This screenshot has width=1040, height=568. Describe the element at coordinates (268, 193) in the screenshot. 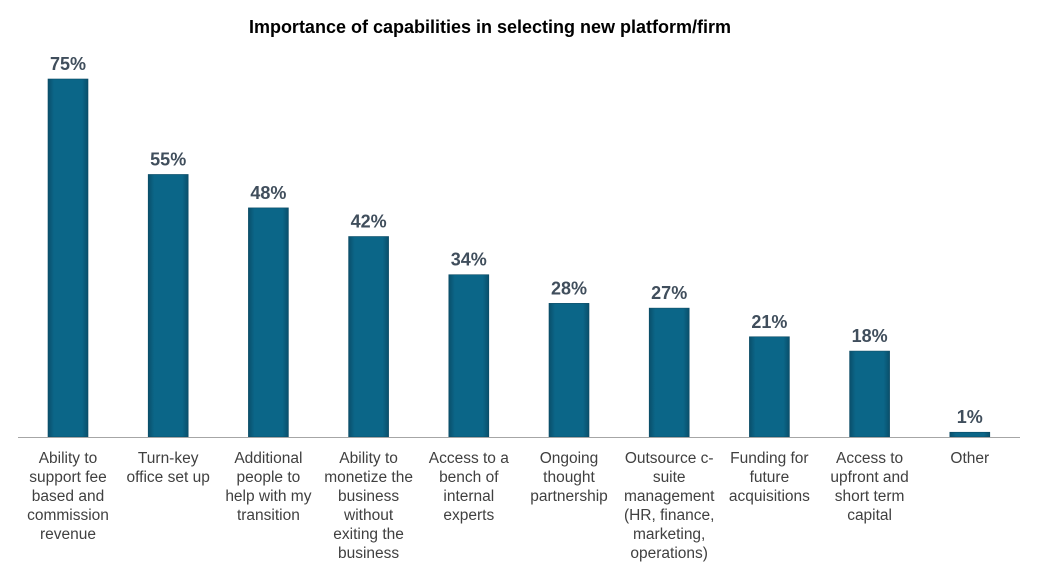

I see `data-label: 48%` at that location.